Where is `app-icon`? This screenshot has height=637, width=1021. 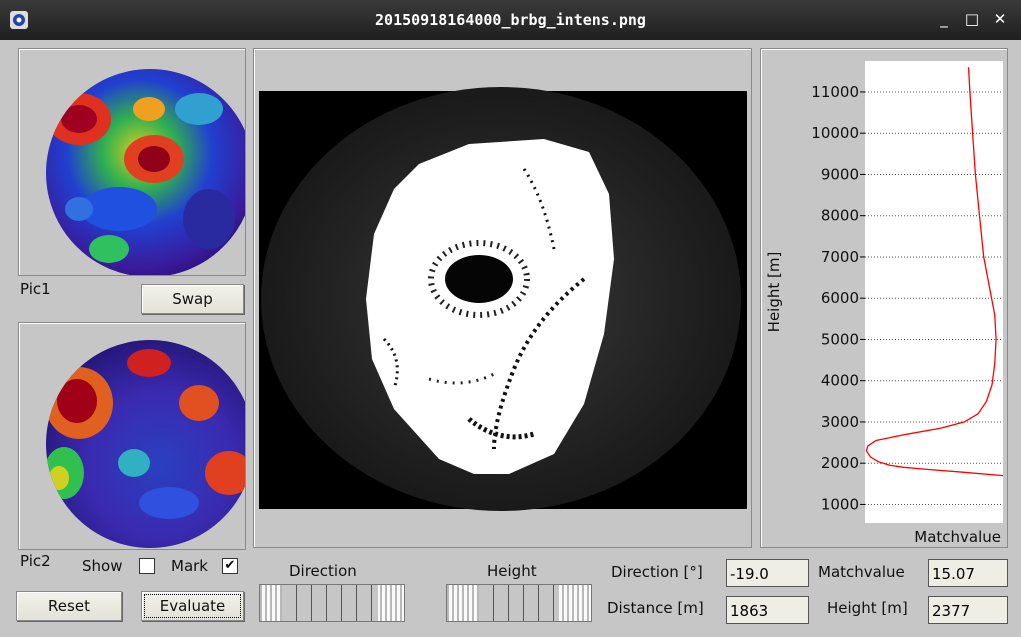 app-icon is located at coordinates (19, 20).